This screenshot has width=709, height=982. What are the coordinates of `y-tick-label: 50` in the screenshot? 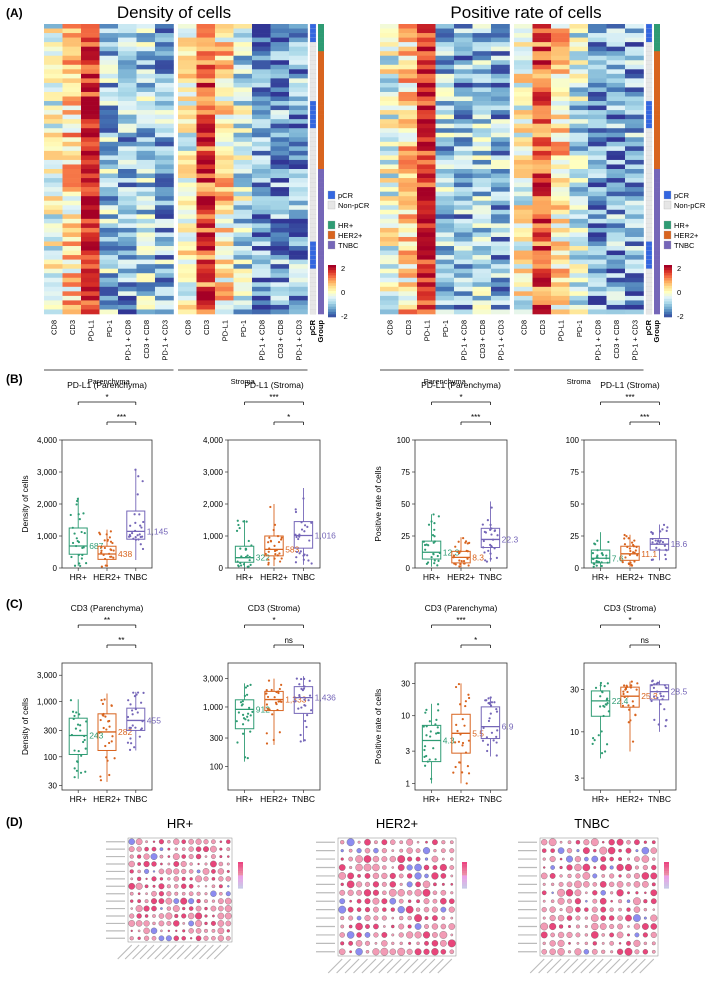 It's located at (405, 504).